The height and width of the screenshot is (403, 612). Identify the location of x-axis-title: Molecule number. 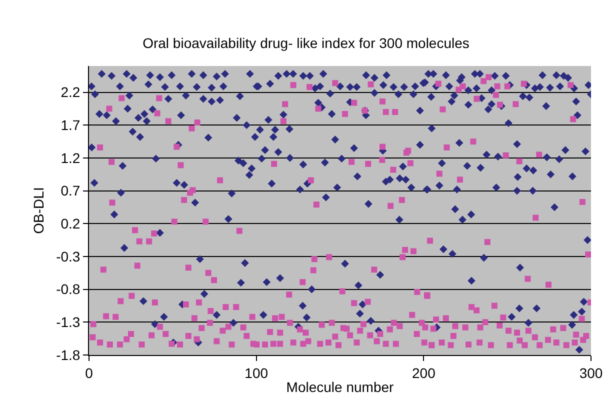
(340, 387).